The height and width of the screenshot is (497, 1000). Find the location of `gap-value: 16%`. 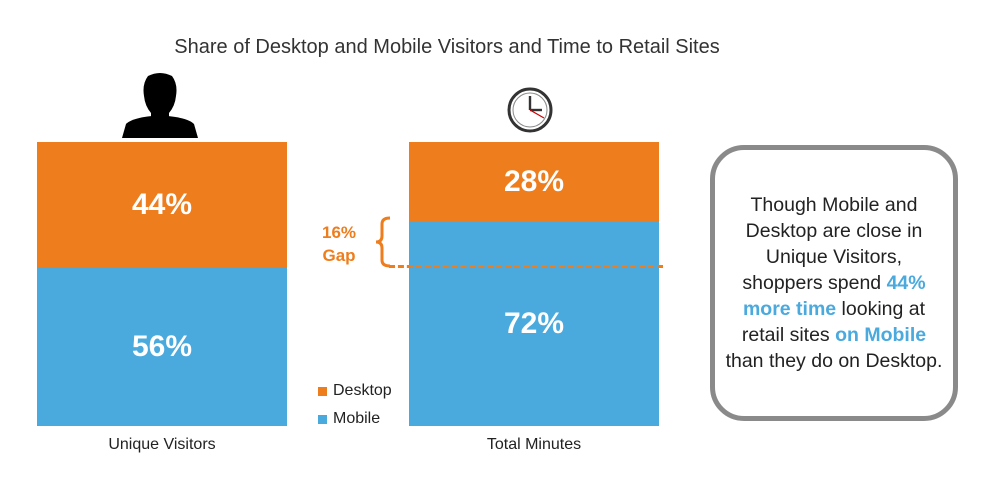

gap-value: 16% is located at coordinates (339, 232).